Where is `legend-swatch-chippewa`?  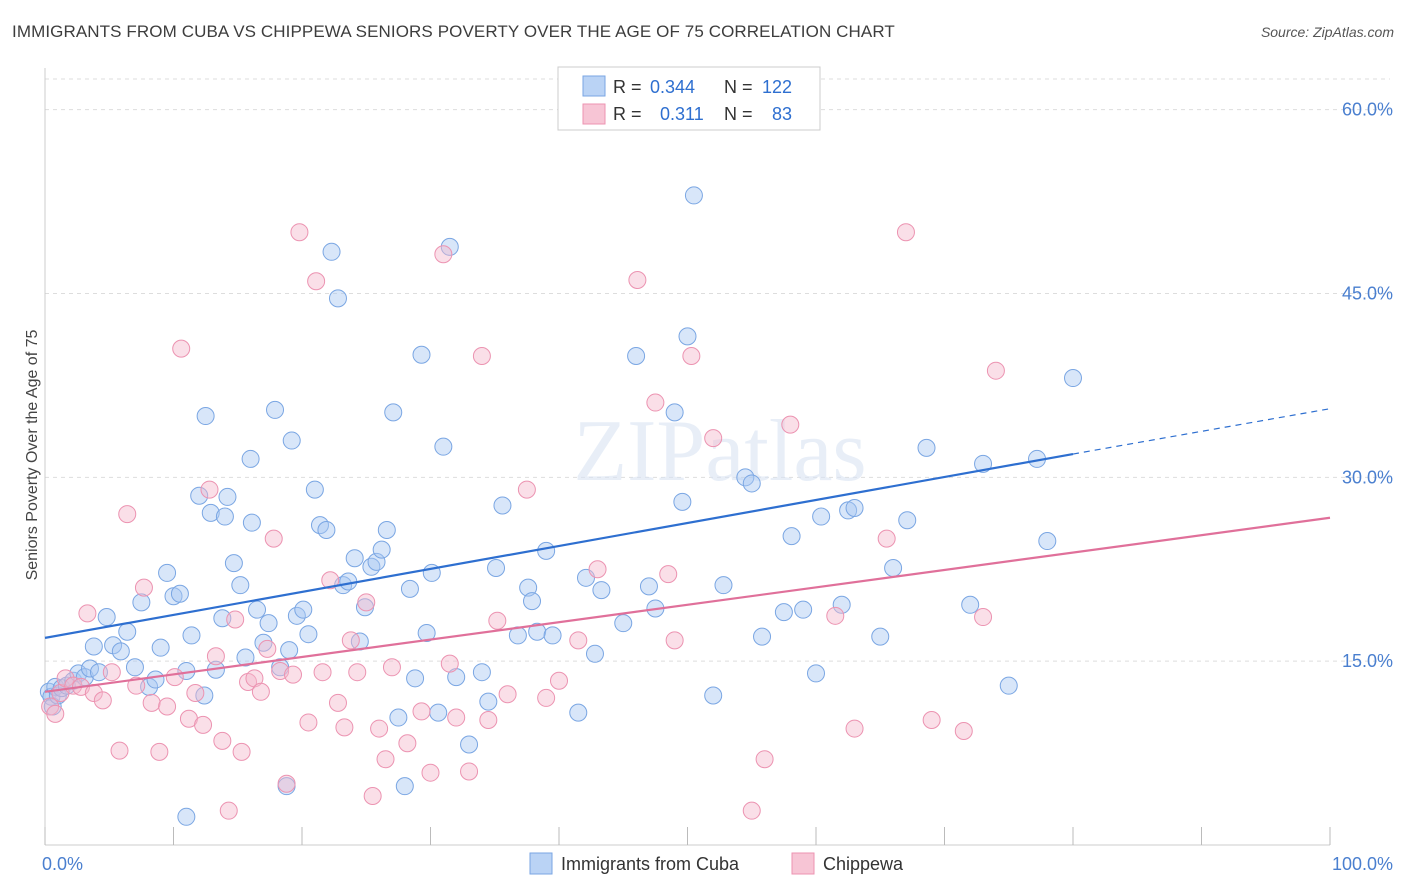 legend-swatch-chippewa is located at coordinates (594, 114).